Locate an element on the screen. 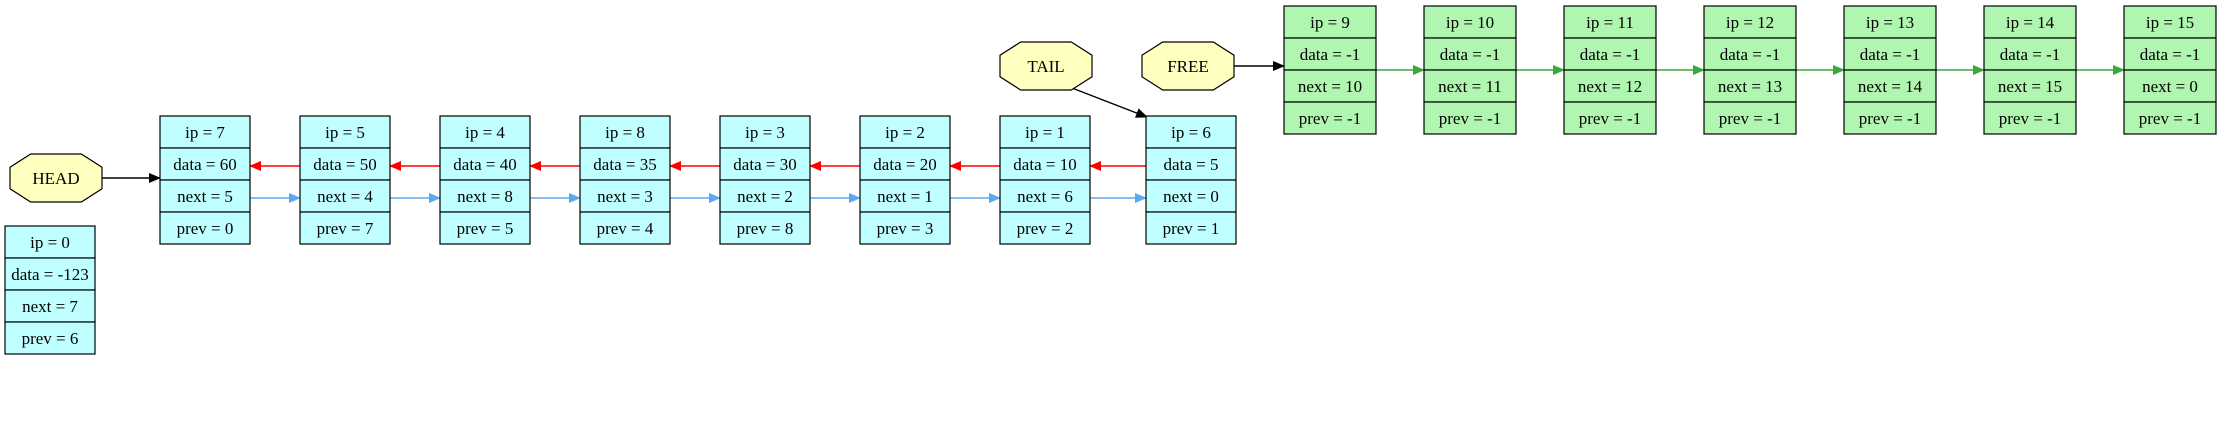 The image size is (2220, 429). node-ip-label: ip = 14 is located at coordinates (2030, 22).